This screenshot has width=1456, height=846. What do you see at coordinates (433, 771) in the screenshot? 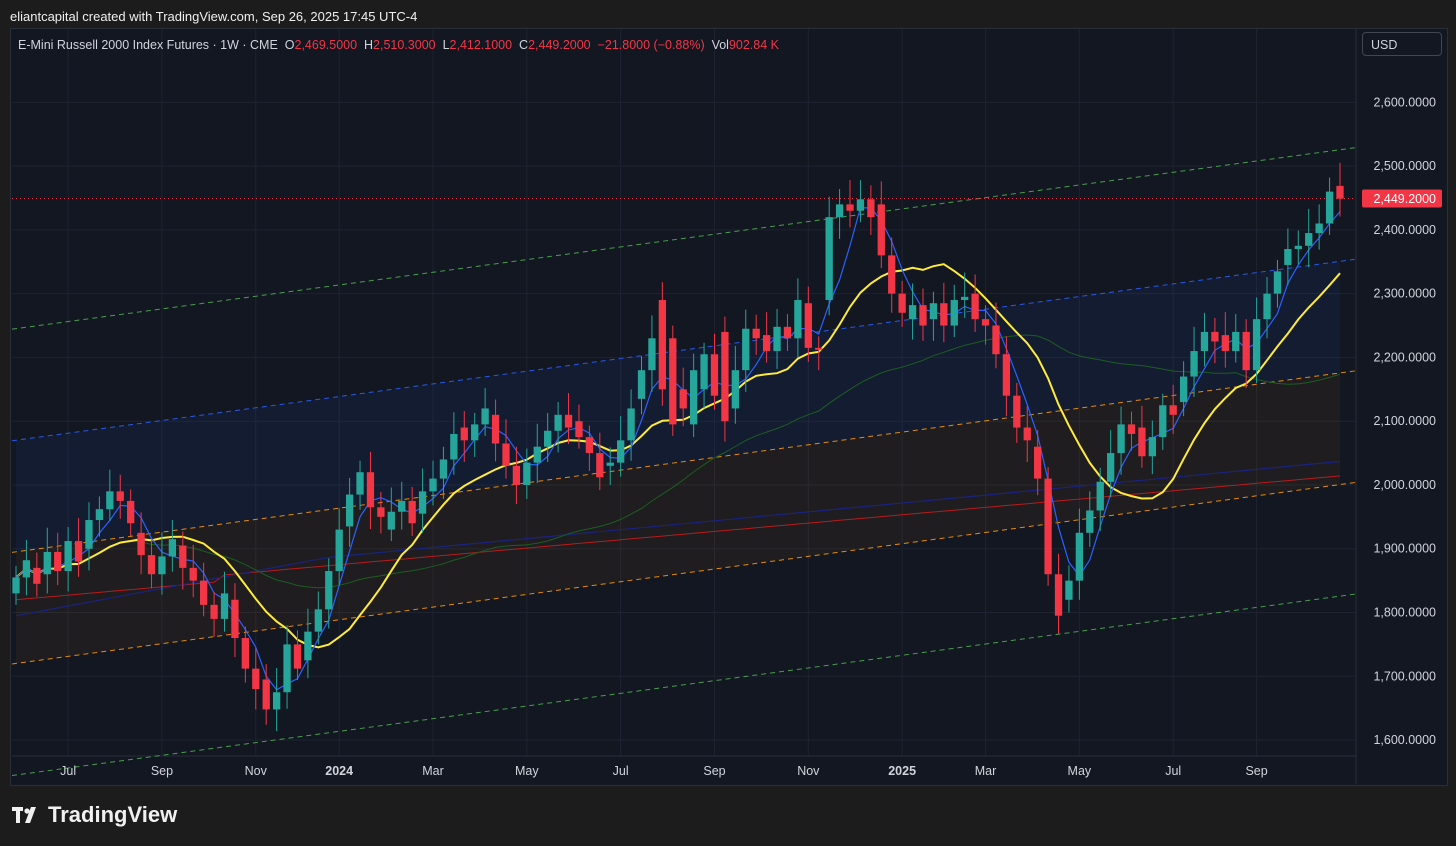
I see `time-tick-label: Mar` at bounding box center [433, 771].